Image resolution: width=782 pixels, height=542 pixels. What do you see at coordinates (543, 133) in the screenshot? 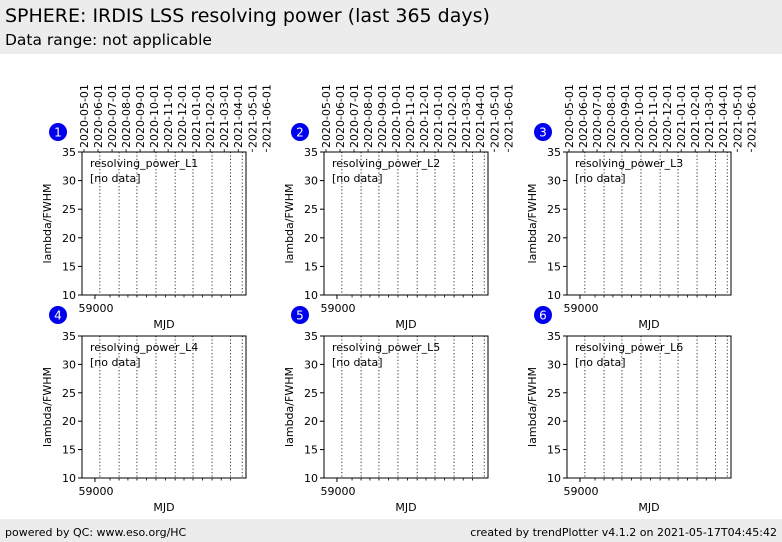
I see `panel-number: 3` at bounding box center [543, 133].